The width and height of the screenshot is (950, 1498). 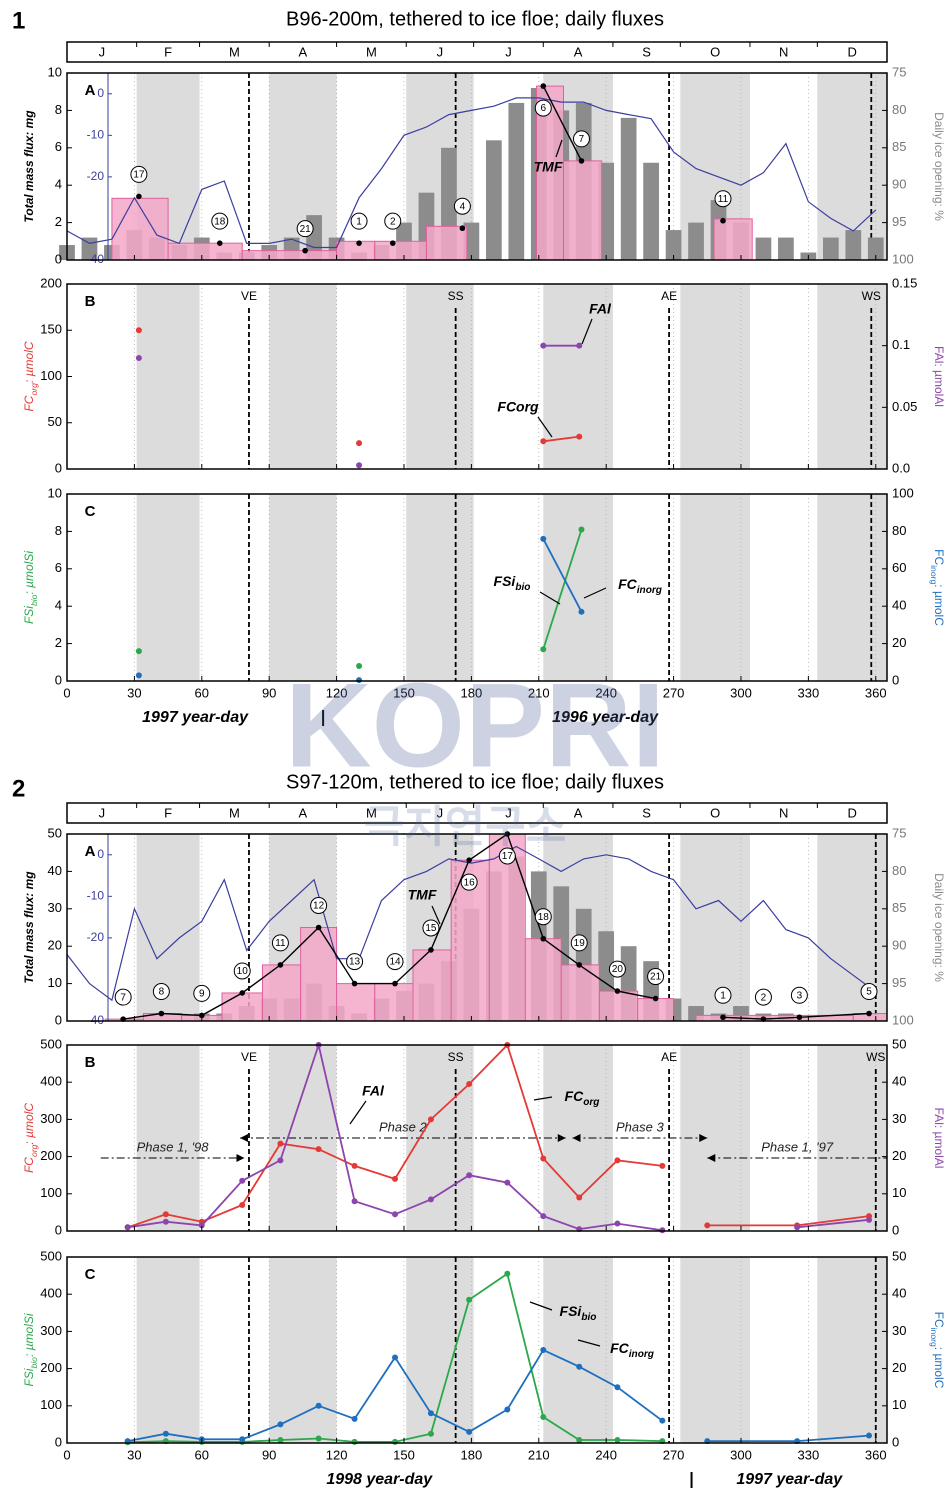 I want to click on event-label: VE, so click(x=249, y=296).